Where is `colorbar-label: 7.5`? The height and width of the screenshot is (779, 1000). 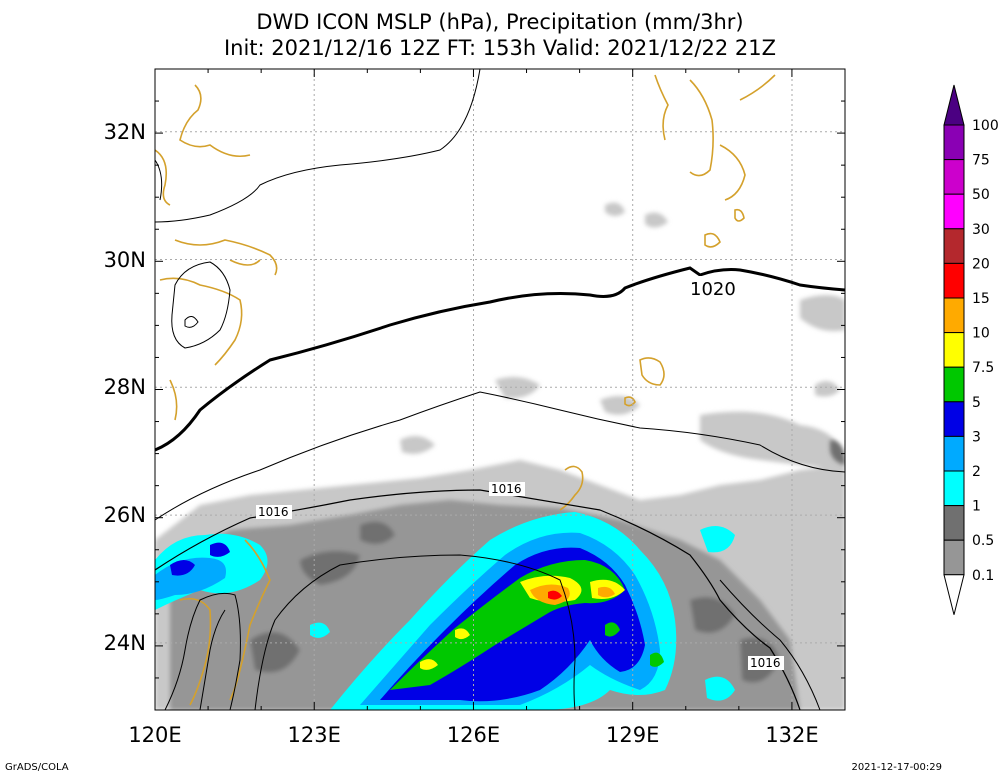 colorbar-label: 7.5 is located at coordinates (983, 368).